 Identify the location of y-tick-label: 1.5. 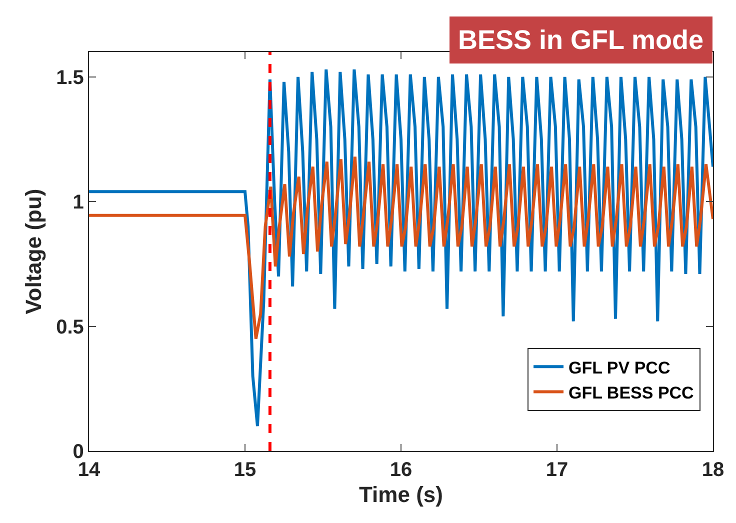
(70, 77).